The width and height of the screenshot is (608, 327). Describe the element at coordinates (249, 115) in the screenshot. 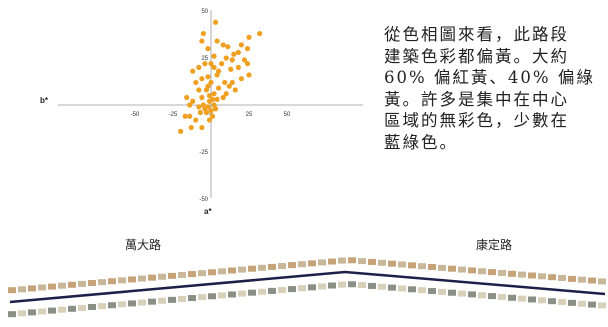

I see `x-tick-label: 25` at that location.